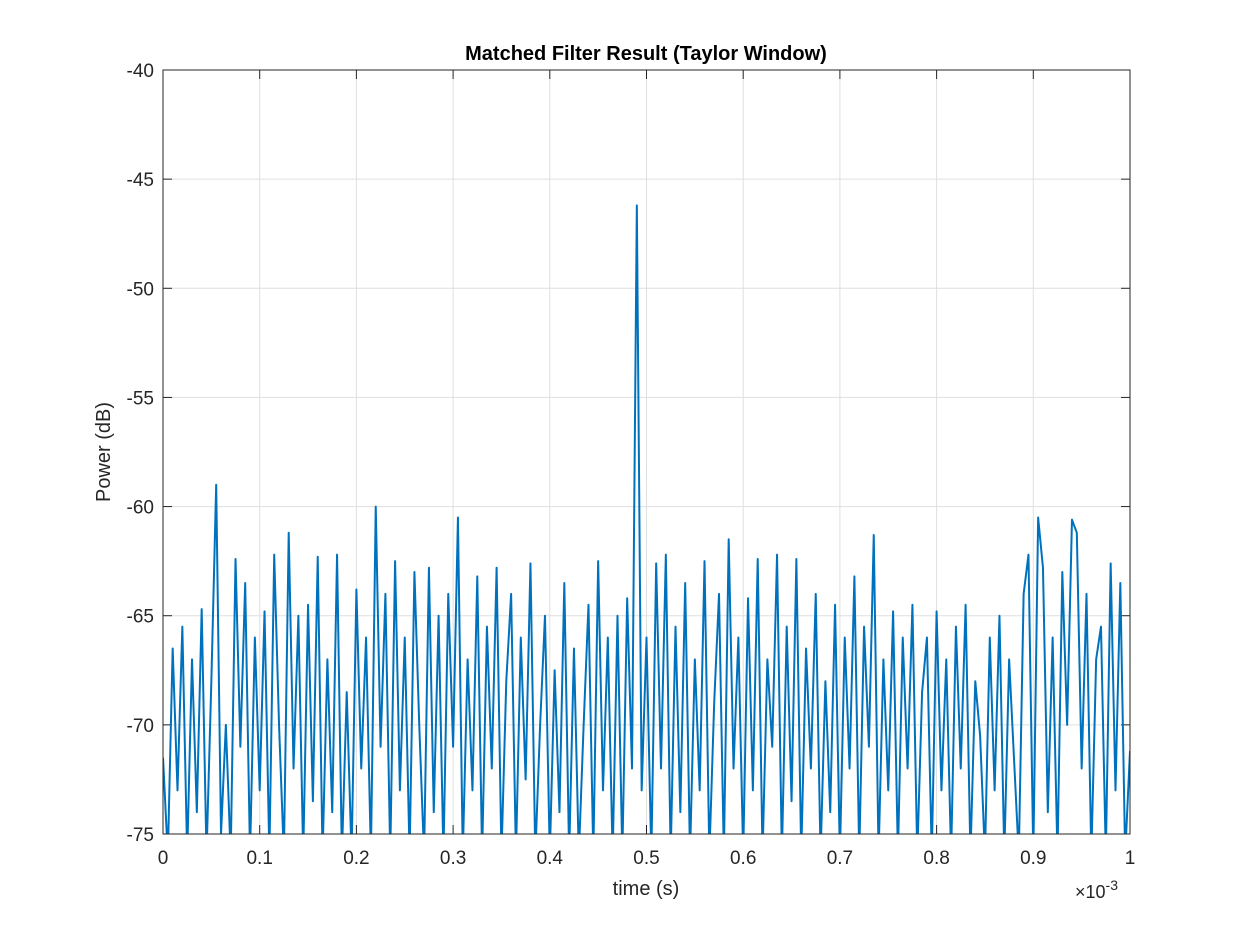 Image resolution: width=1250 pixels, height=943 pixels. Describe the element at coordinates (140, 180) in the screenshot. I see `y-tick-label: -45` at that location.